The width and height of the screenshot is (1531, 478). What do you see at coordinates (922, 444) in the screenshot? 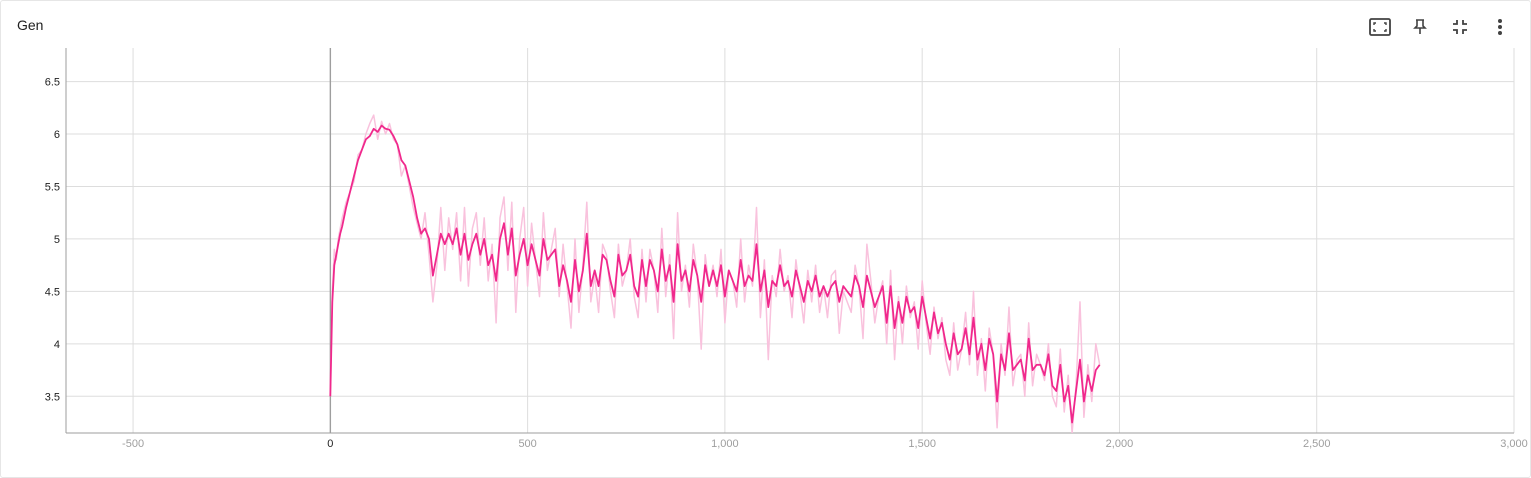
I see `x-tick-label: 1,500` at bounding box center [922, 444].